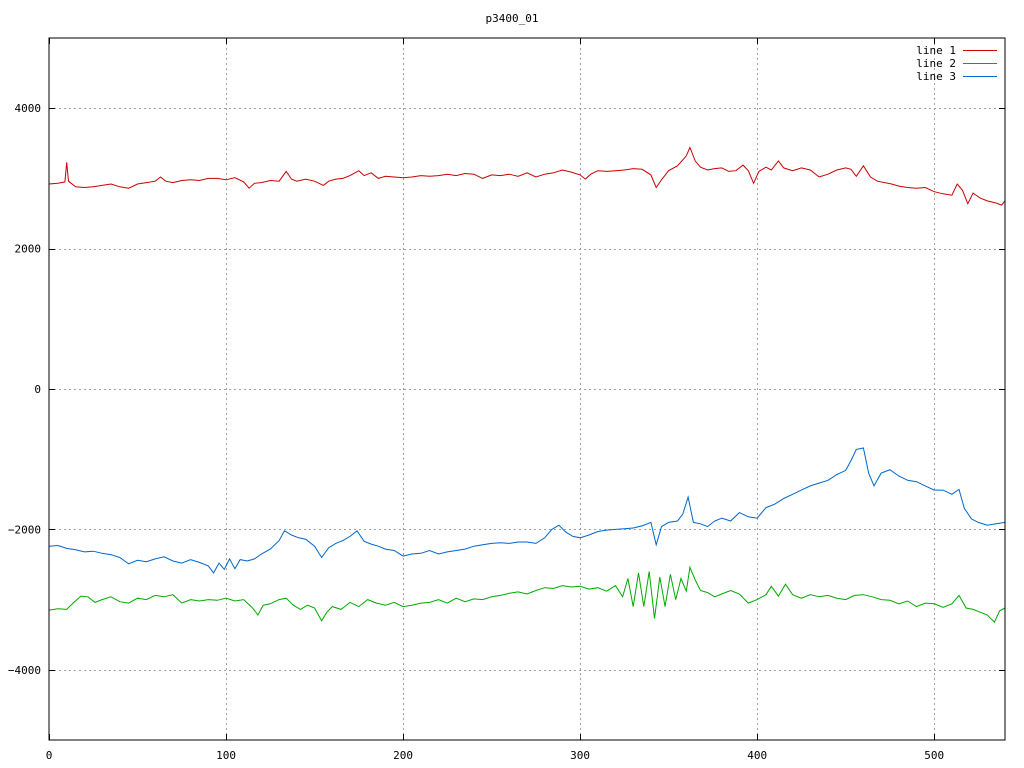  Describe the element at coordinates (512, 18) in the screenshot. I see `chart-title: p3400_01` at that location.